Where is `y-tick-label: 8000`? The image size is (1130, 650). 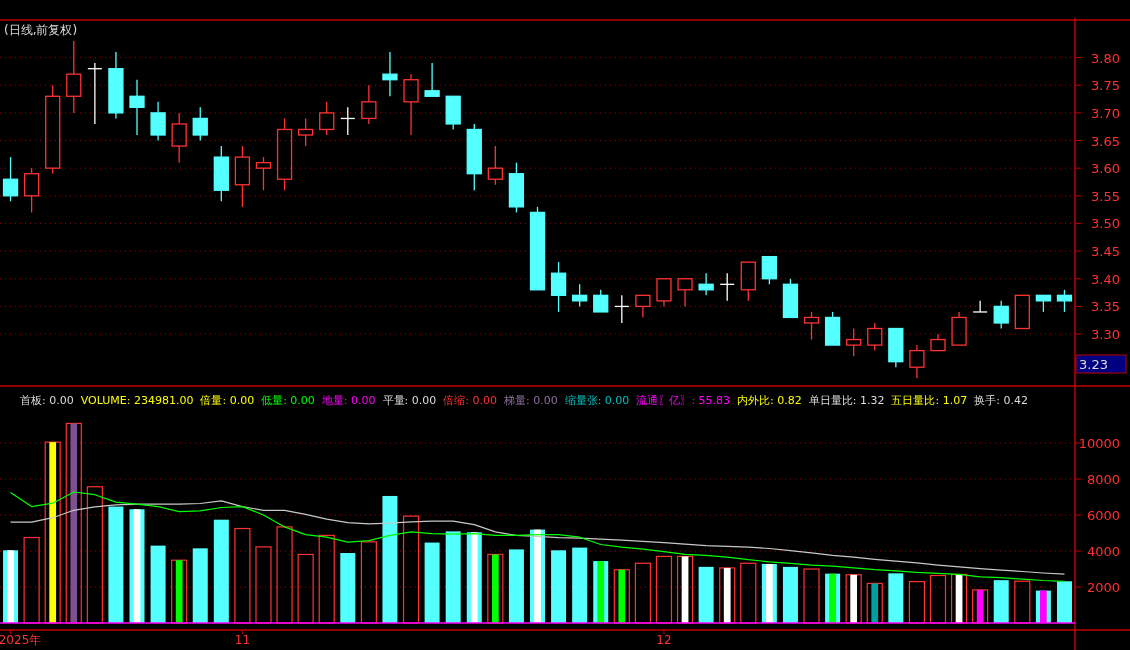 y-tick-label: 8000 is located at coordinates (1103, 480).